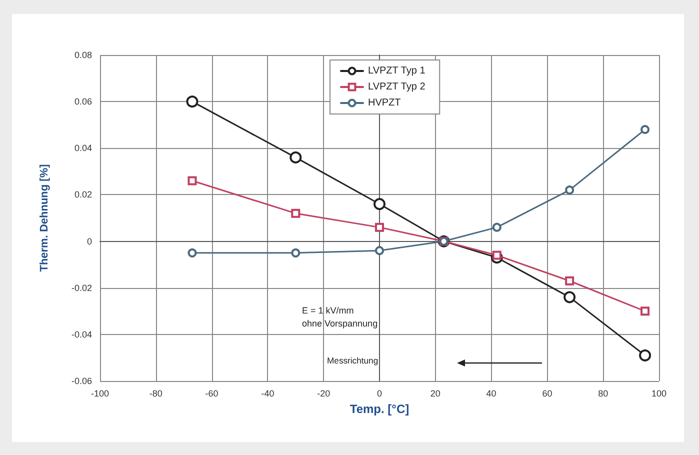 The width and height of the screenshot is (699, 455). Describe the element at coordinates (397, 71) in the screenshot. I see `legend-label: LVPZT Typ 1` at that location.